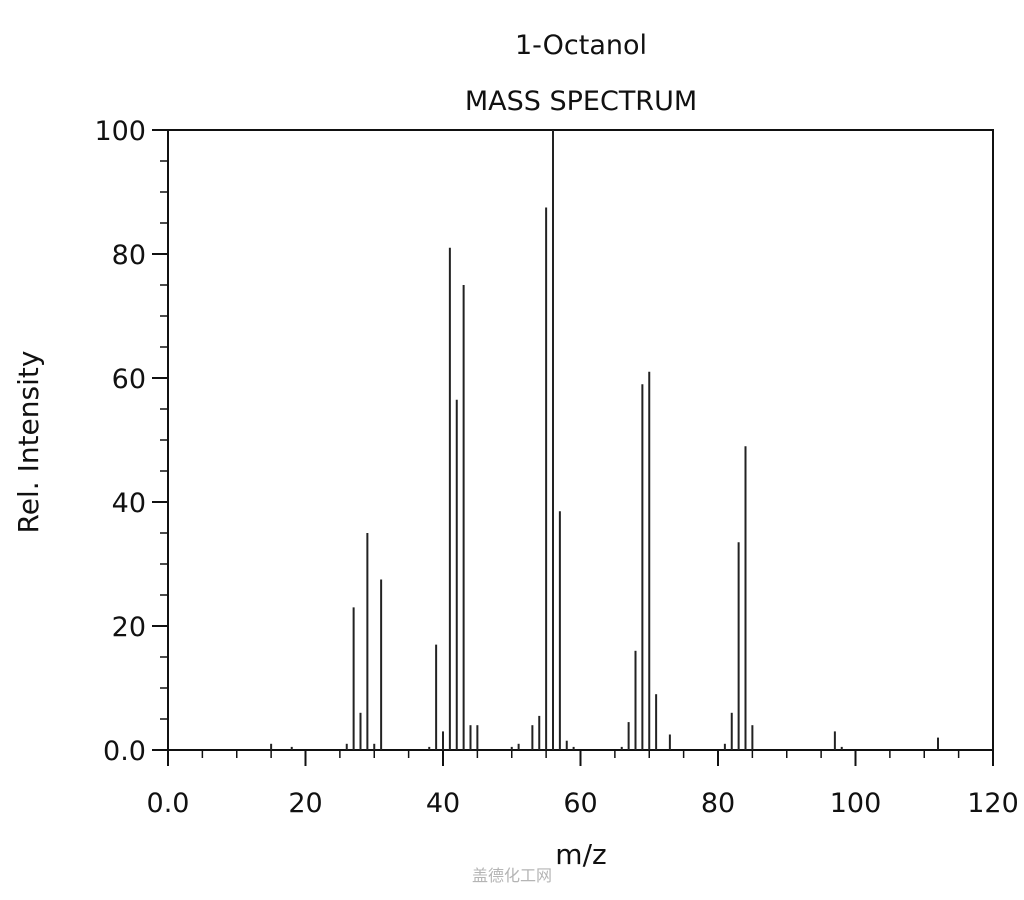  Describe the element at coordinates (856, 803) in the screenshot. I see `x-tick-label: 100` at that location.